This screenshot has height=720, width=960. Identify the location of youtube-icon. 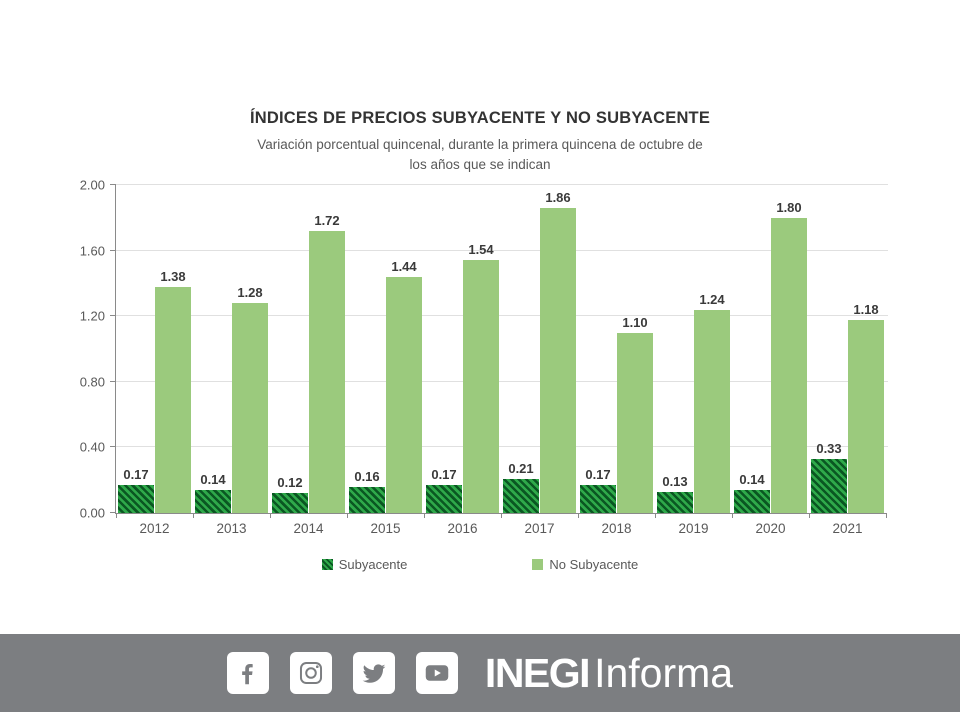
(436, 673).